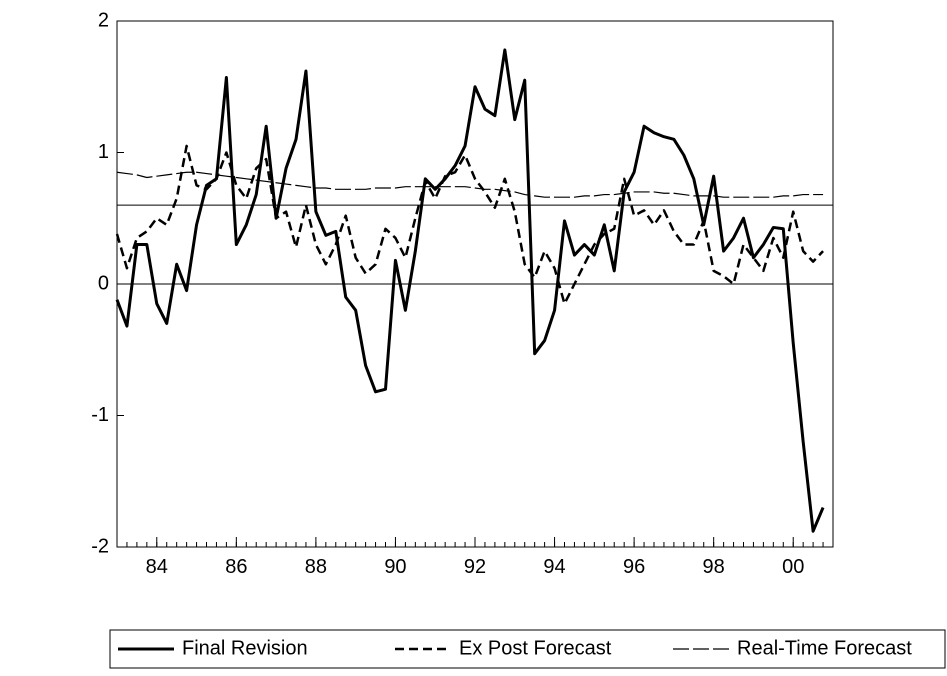 This screenshot has height=676, width=947. I want to click on y-tick-label: 1, so click(103, 152).